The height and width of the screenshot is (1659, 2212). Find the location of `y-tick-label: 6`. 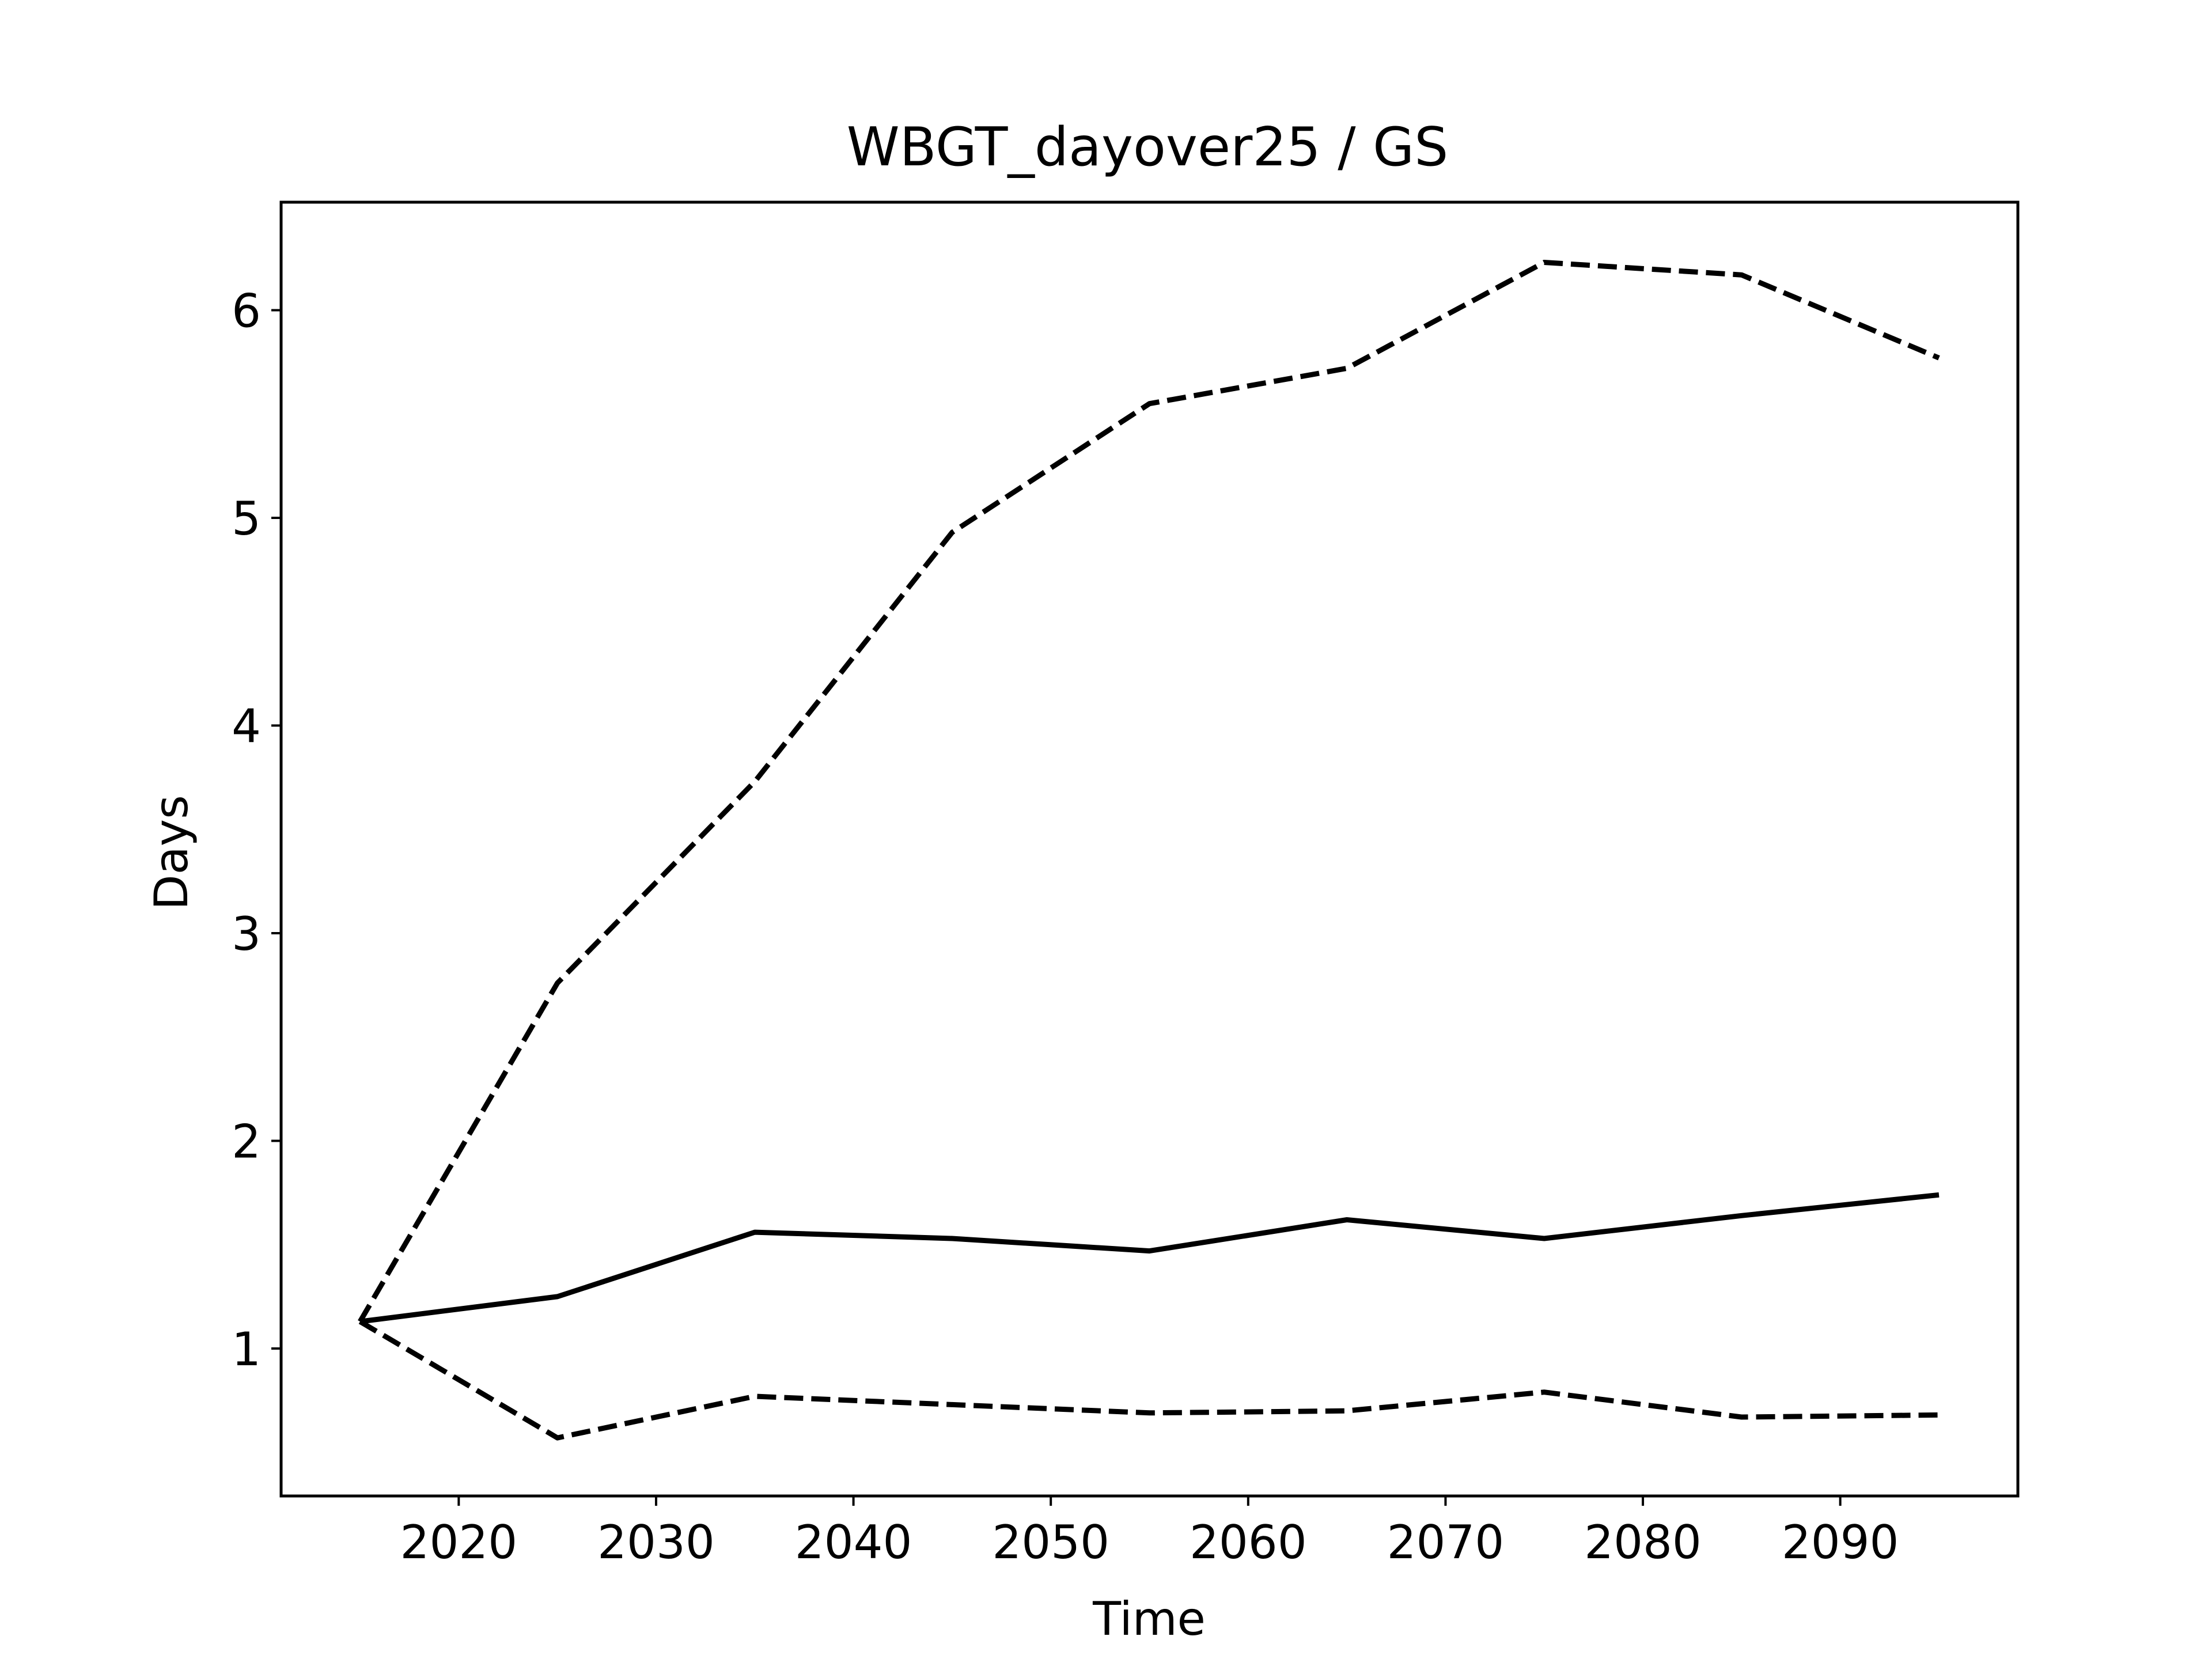

y-tick-label: 6 is located at coordinates (246, 311).